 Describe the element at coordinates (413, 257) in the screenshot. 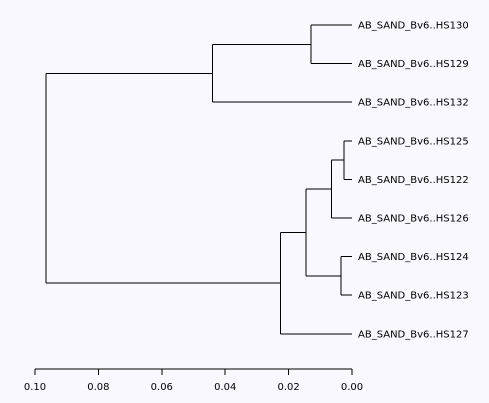

I see `leaf-label: AB_SAND_Bv6..HS124` at that location.